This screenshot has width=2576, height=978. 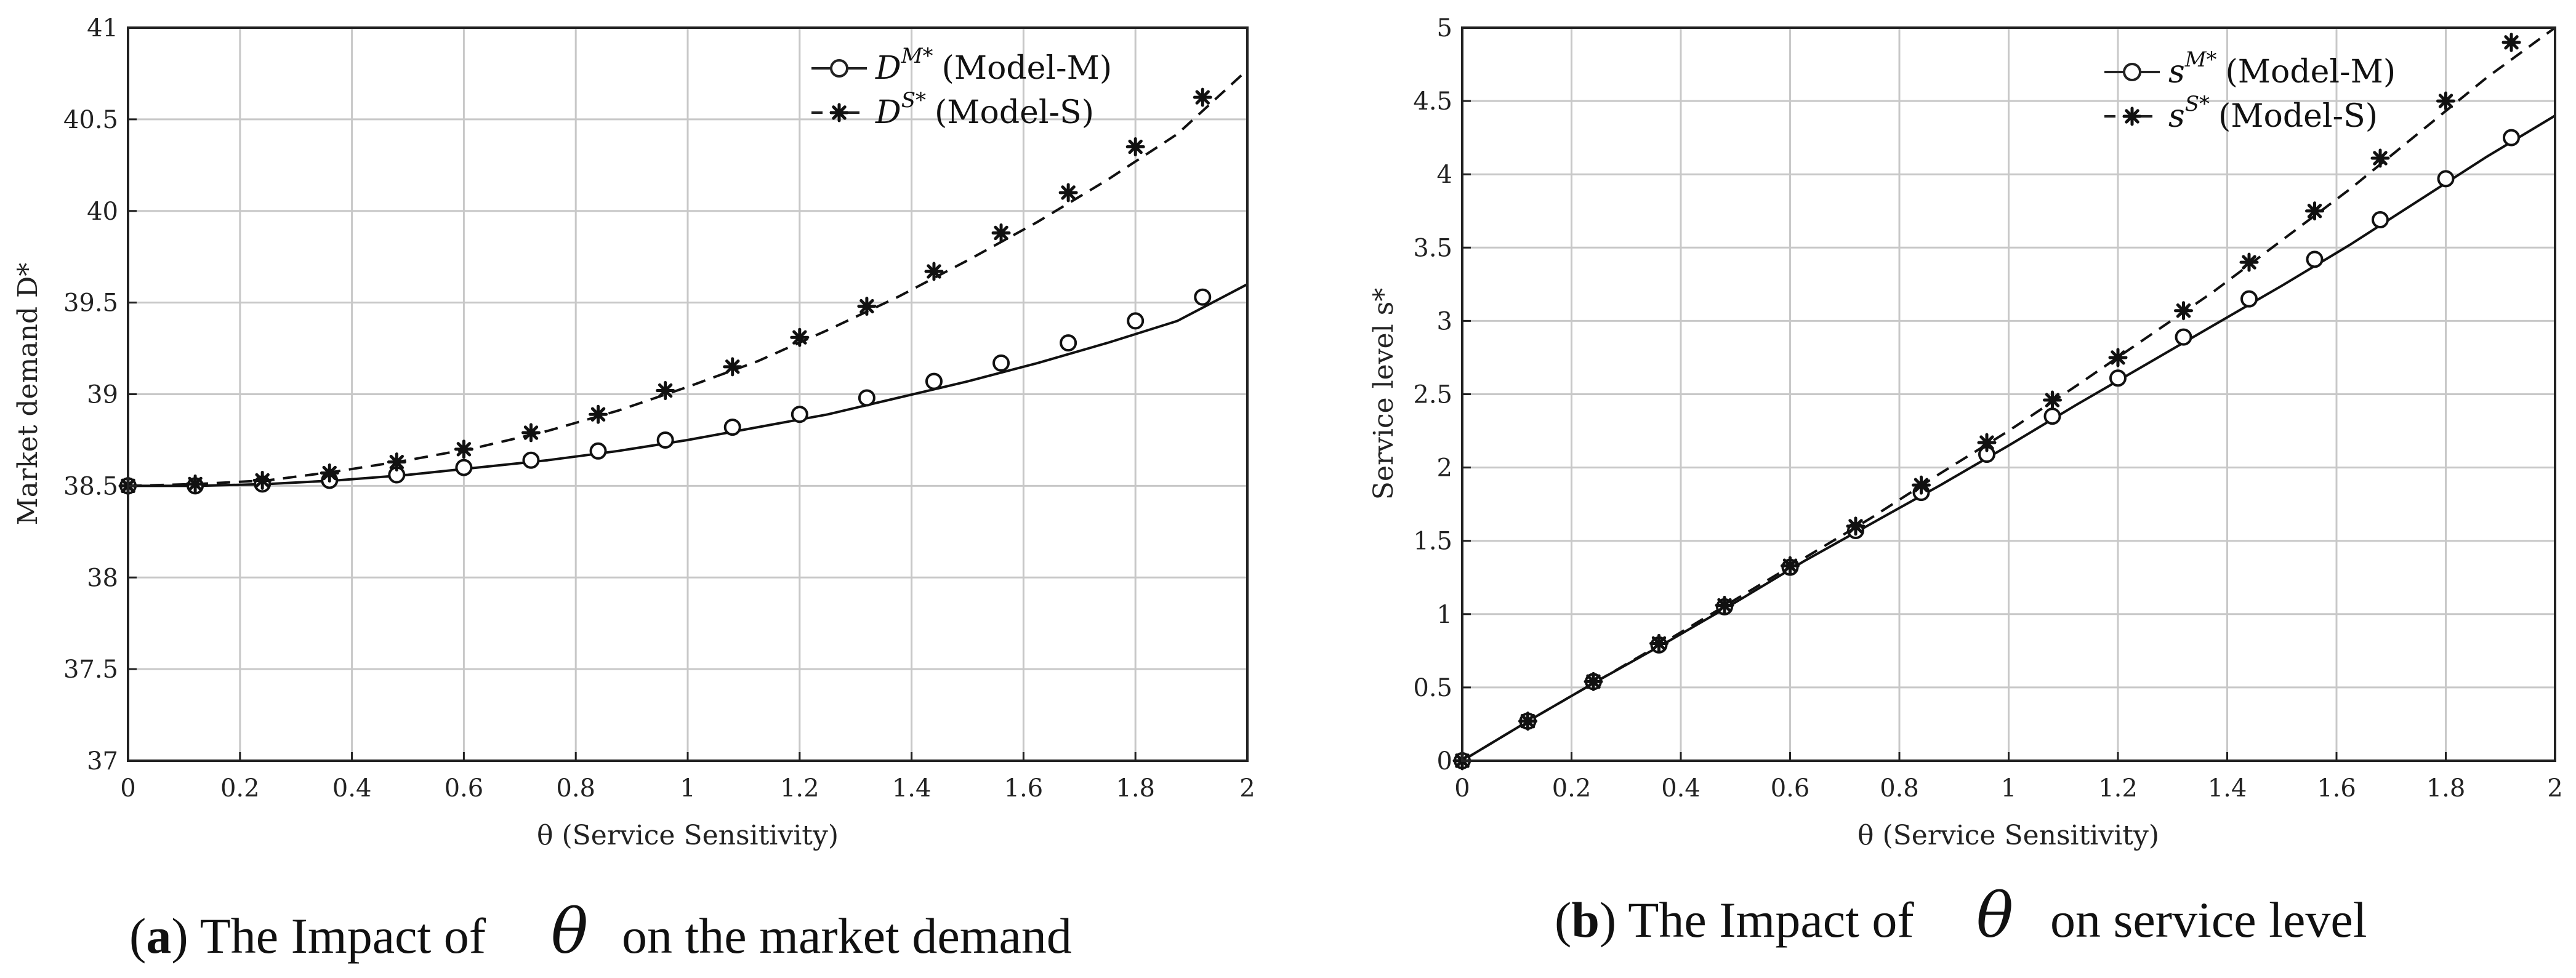 I want to click on panel-a-x-tick-label: 1, so click(x=687, y=788).